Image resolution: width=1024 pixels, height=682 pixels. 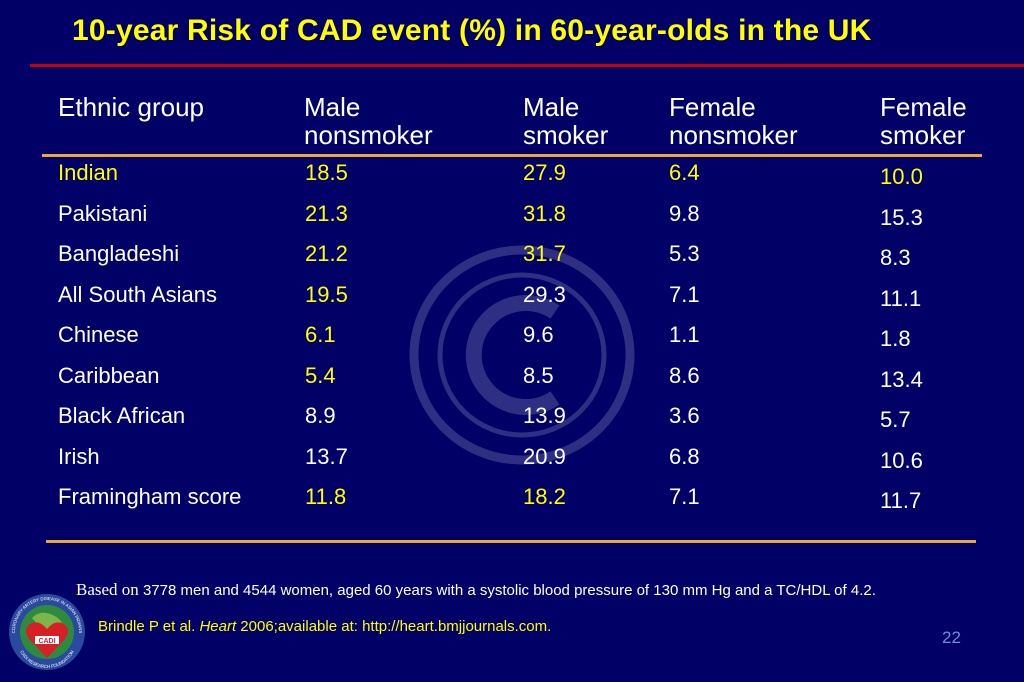 What do you see at coordinates (901, 460) in the screenshot?
I see `cell-female-smoker: 10.6` at bounding box center [901, 460].